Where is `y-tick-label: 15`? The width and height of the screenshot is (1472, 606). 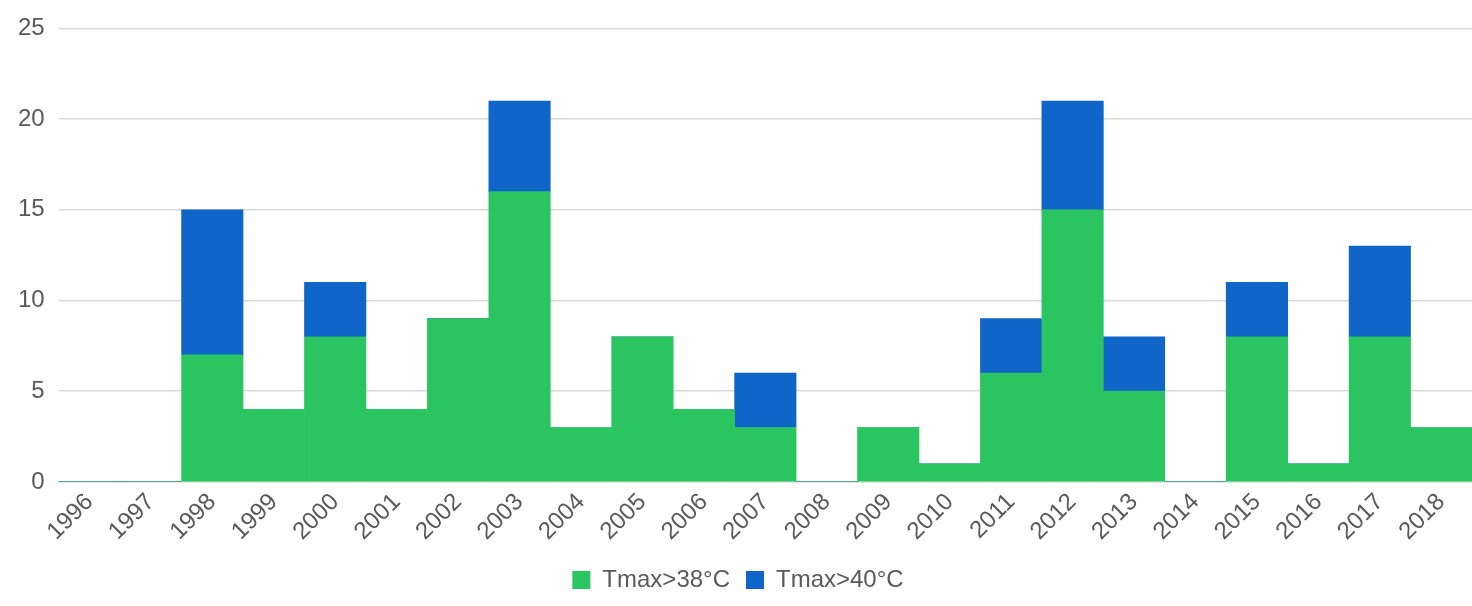 y-tick-label: 15 is located at coordinates (31, 208).